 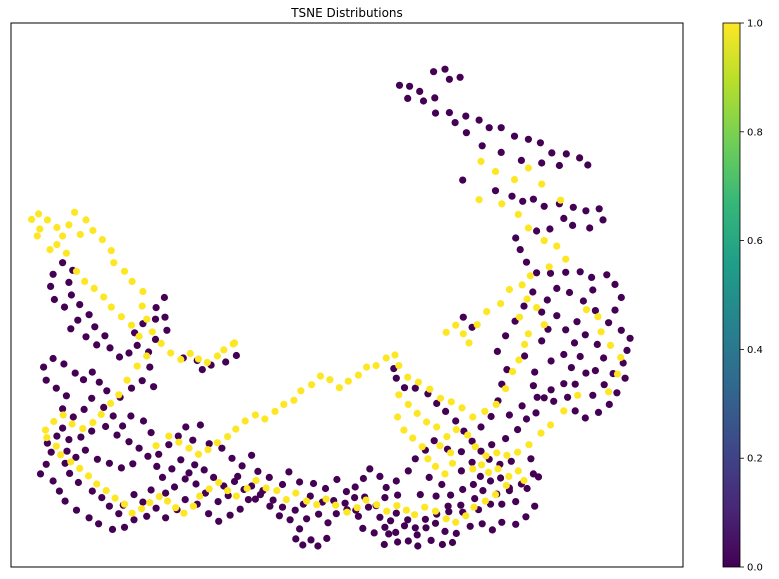 I want to click on colorbar-tick-label: 0.4, so click(x=755, y=350).